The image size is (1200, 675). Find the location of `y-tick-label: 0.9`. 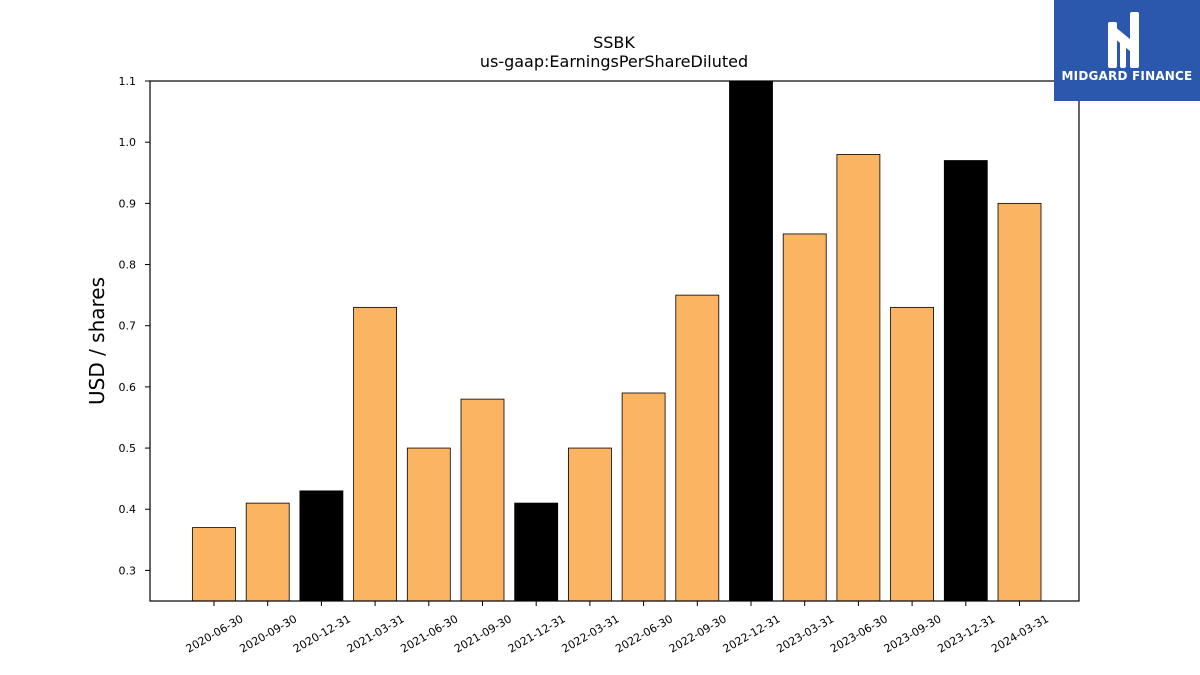

y-tick-label: 0.9 is located at coordinates (128, 203).